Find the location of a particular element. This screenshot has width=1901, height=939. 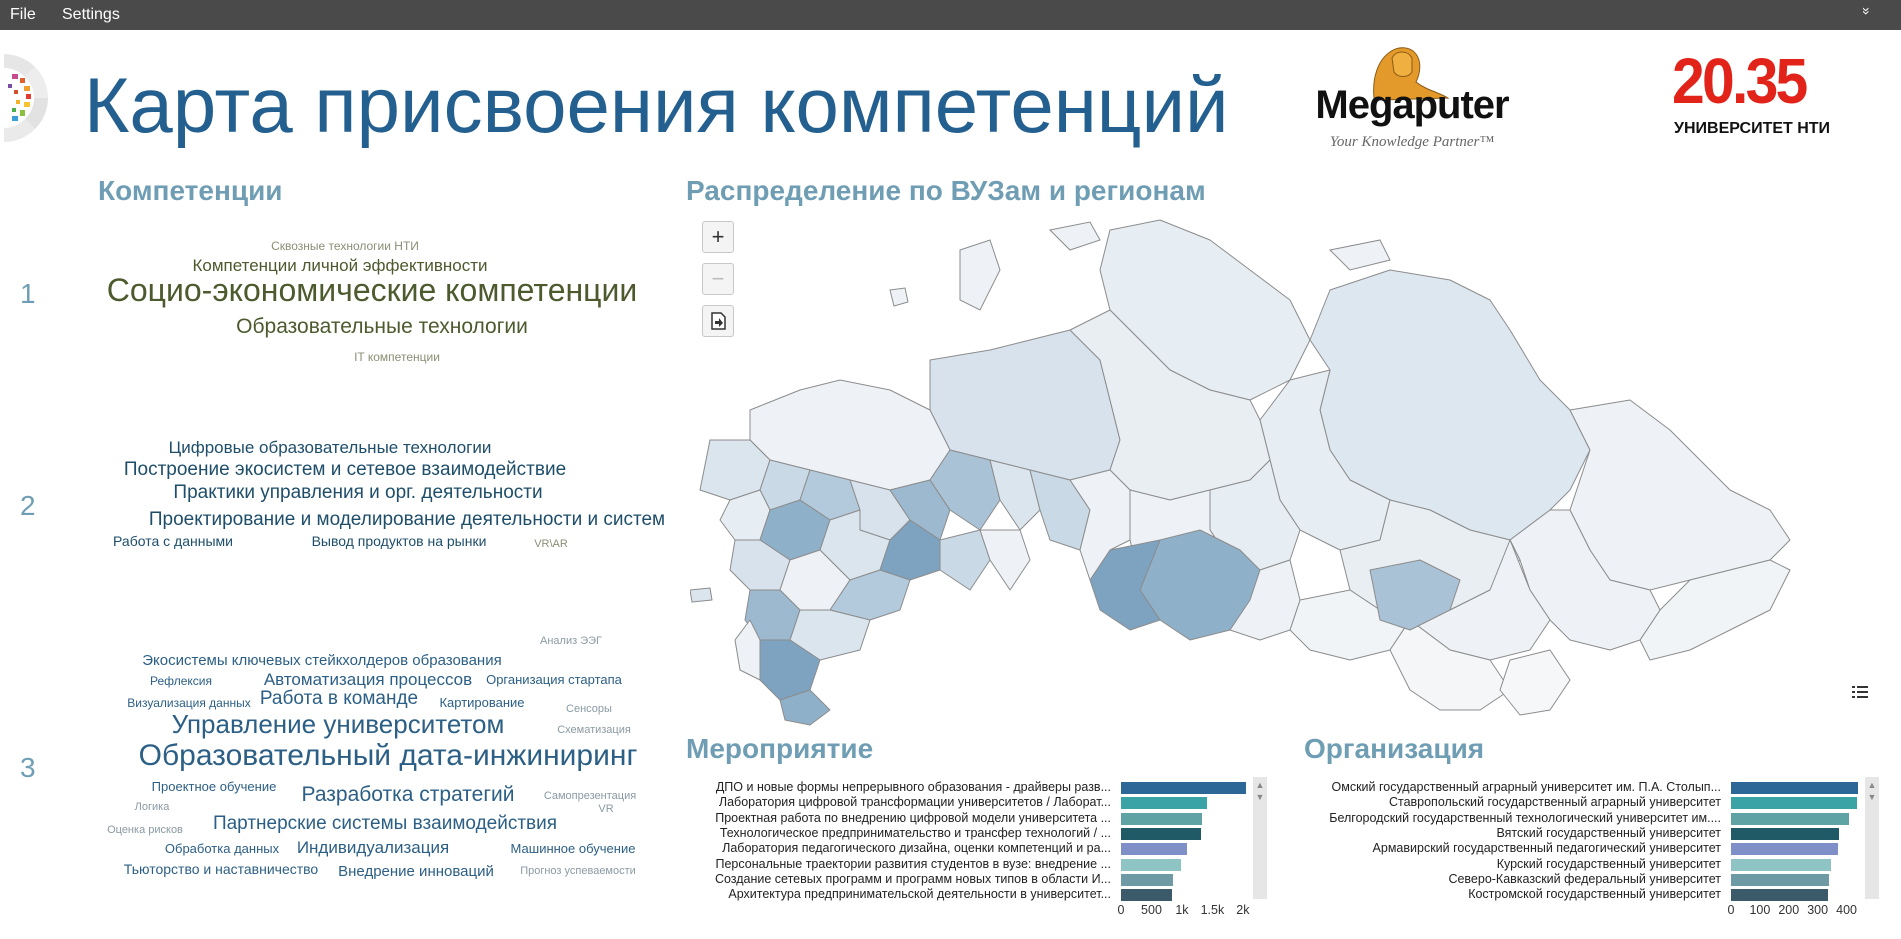

bar-row: Вятский государственный университет is located at coordinates (1582, 833).